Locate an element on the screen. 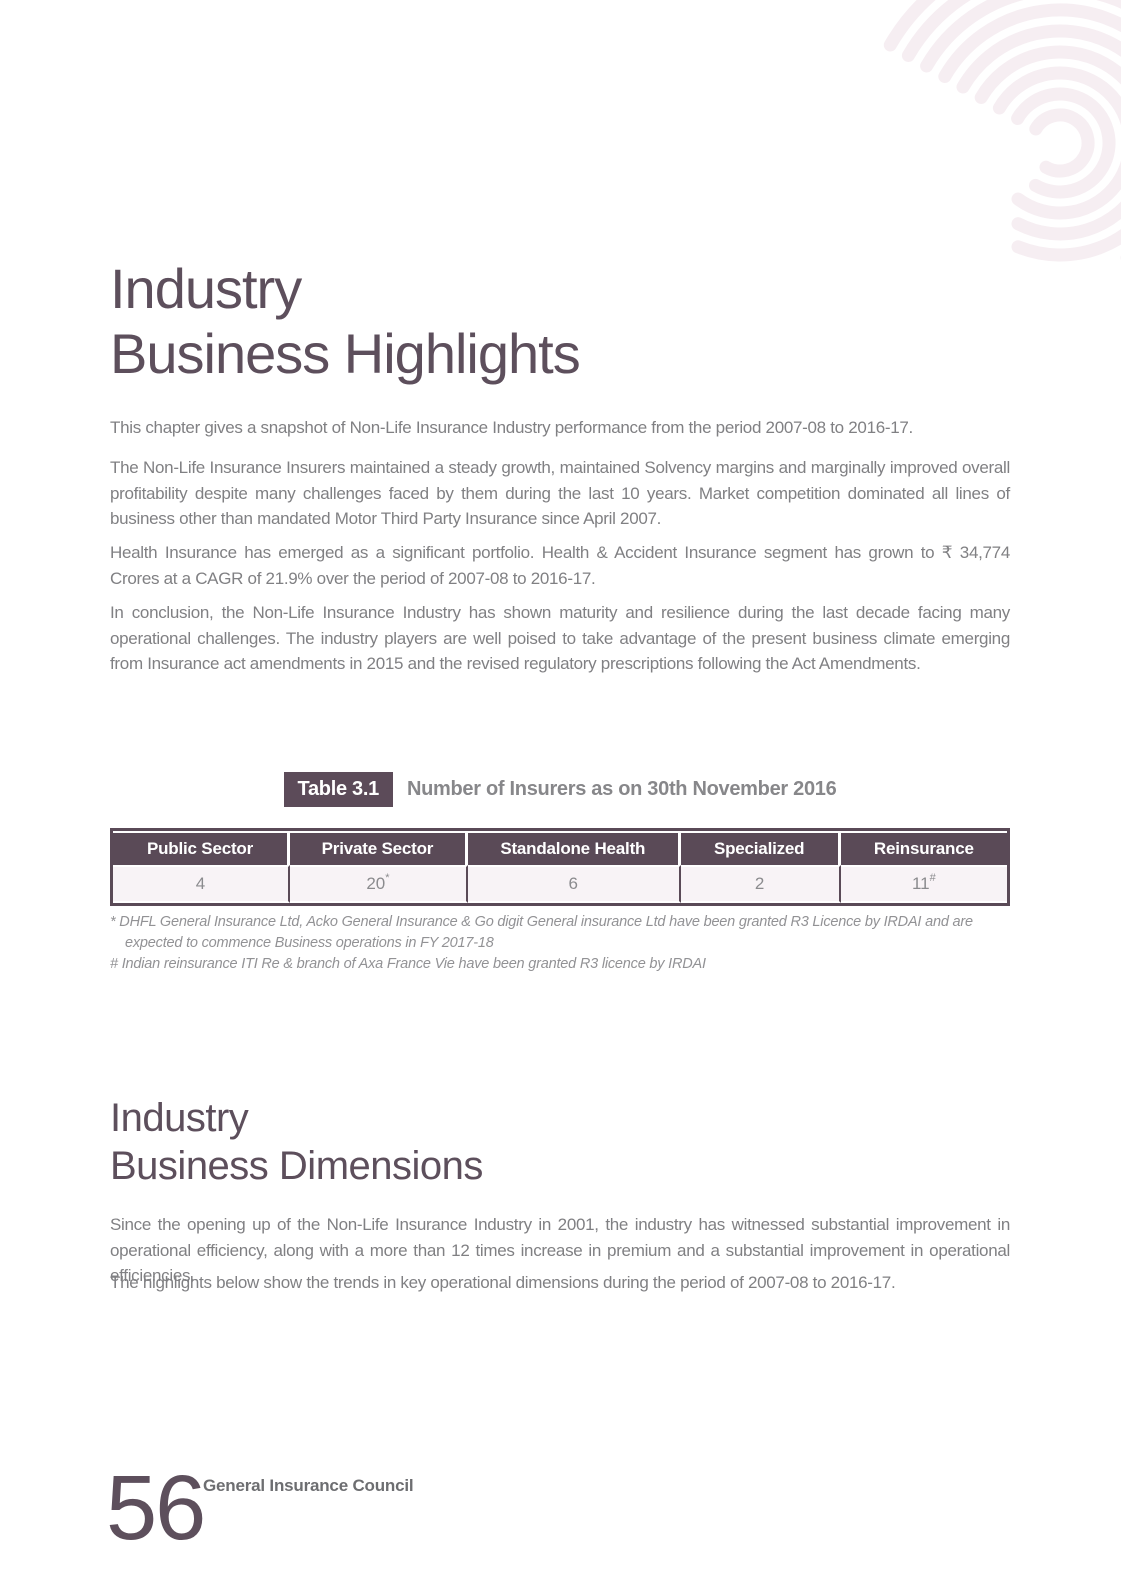 The image size is (1121, 1577). section1-title: Industry Business Highlights is located at coordinates (560, 321).